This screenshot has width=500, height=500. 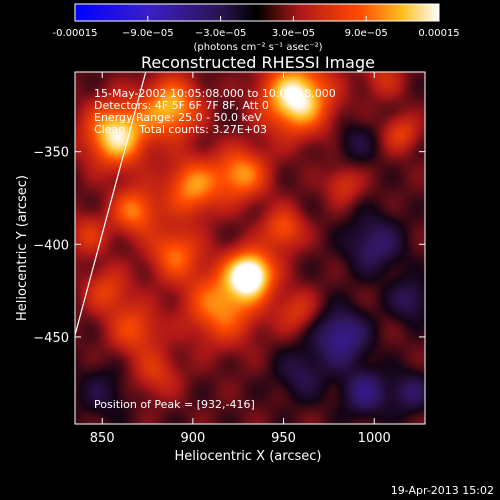 I want to click on colorbar-units: (photons cm⁻² s⁻¹ asec⁻²), so click(x=257, y=47).